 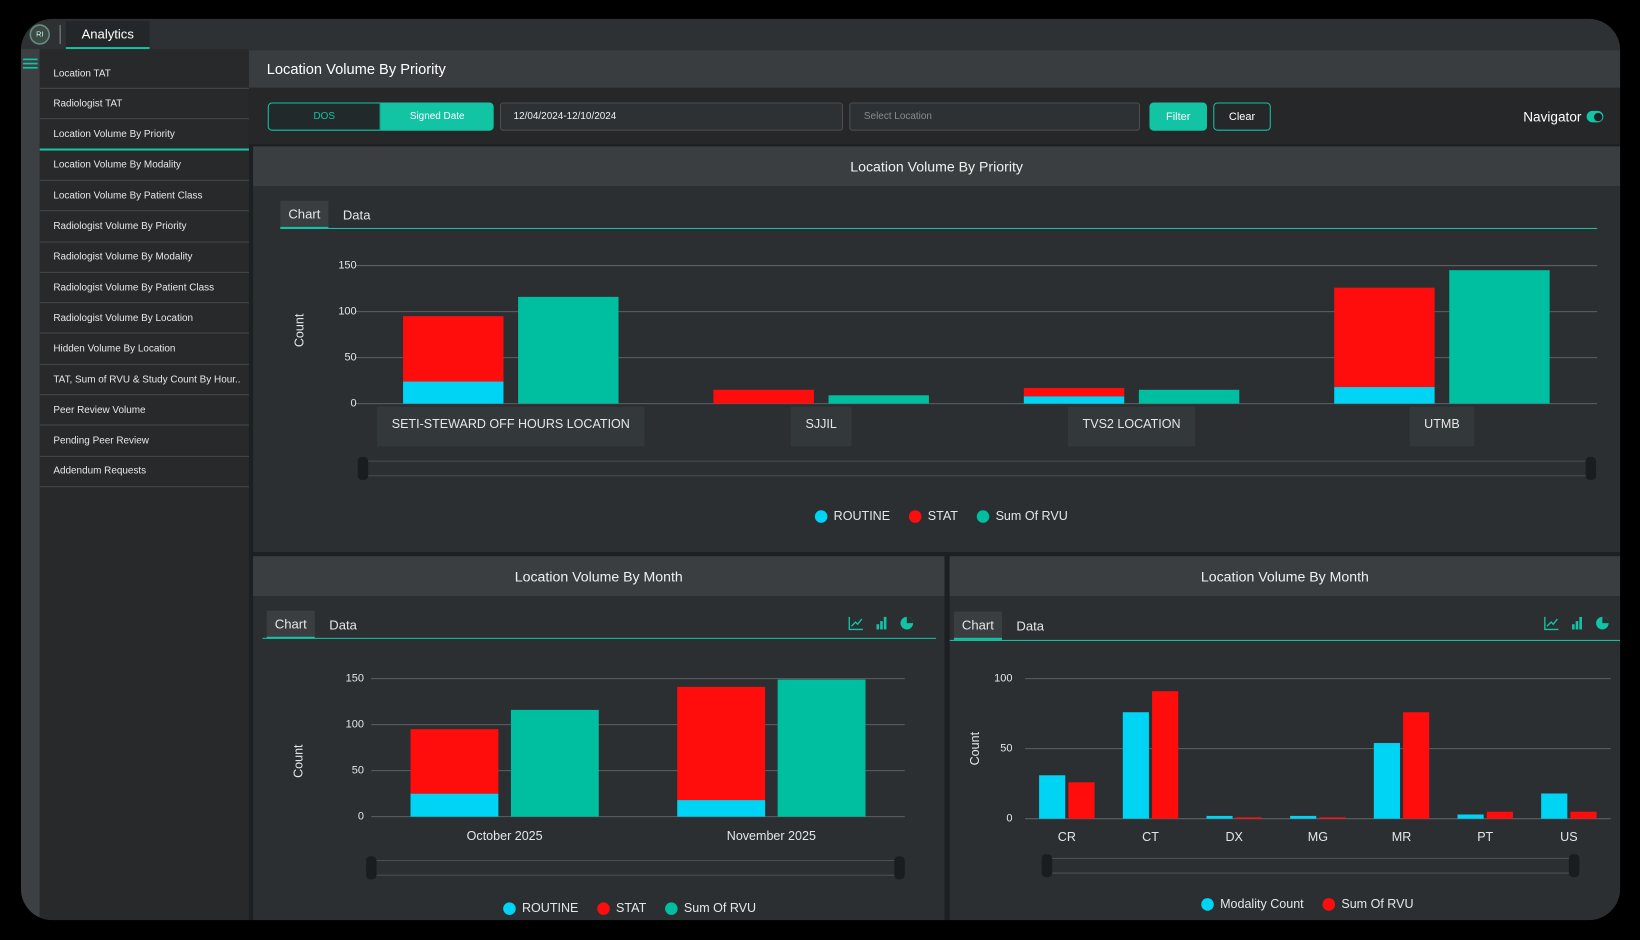 I want to click on divider, so click(x=60, y=34).